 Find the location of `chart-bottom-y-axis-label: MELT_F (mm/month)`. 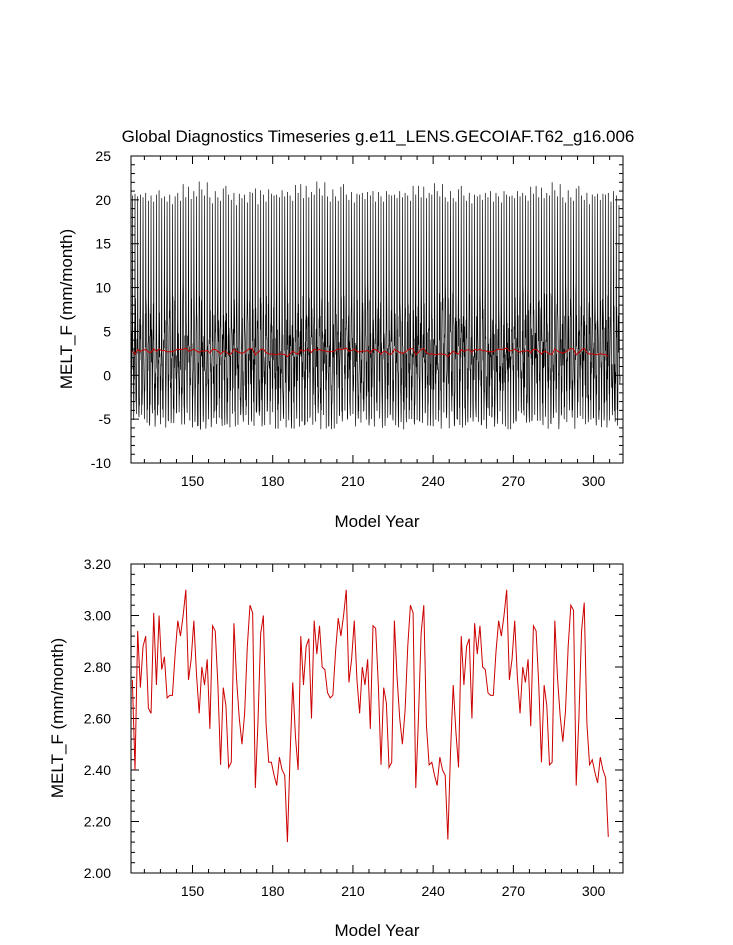

chart-bottom-y-axis-label: MELT_F (mm/month) is located at coordinates (57, 718).